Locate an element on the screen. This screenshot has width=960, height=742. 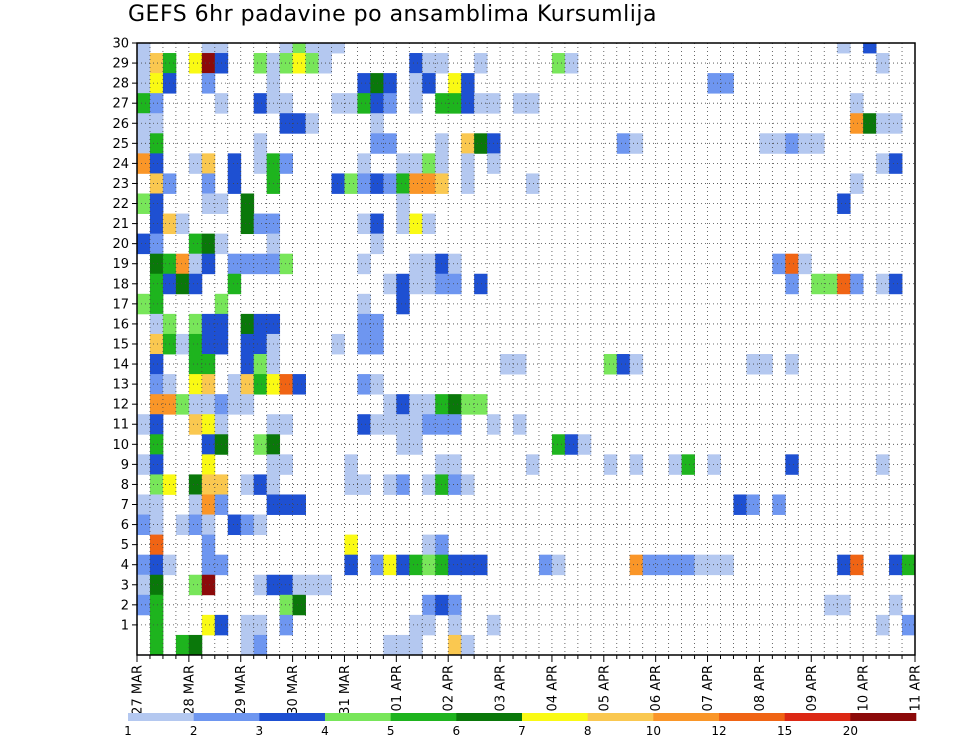
y-tick-label: 13 is located at coordinates (120, 385).